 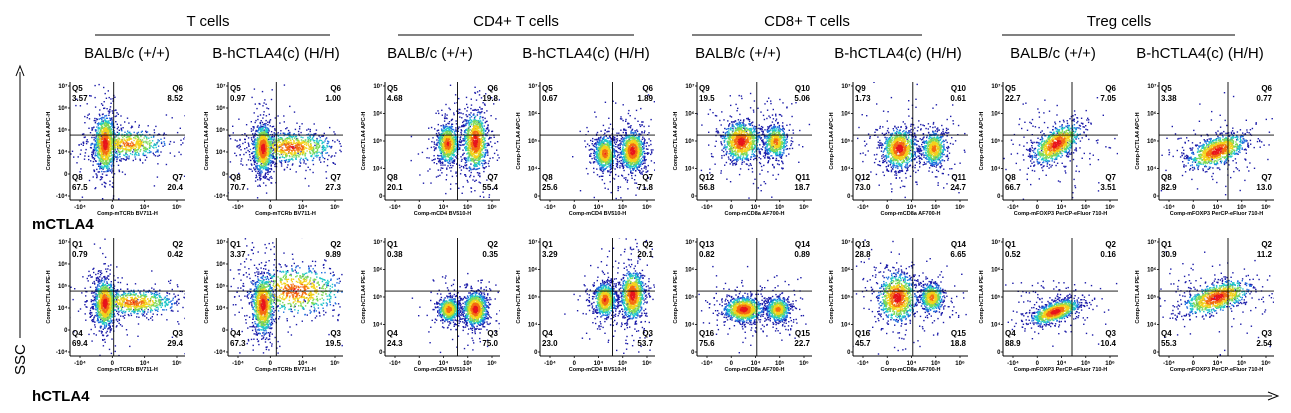 What do you see at coordinates (63, 131) in the screenshot?
I see `y-tick-label: 10⁵` at bounding box center [63, 131].